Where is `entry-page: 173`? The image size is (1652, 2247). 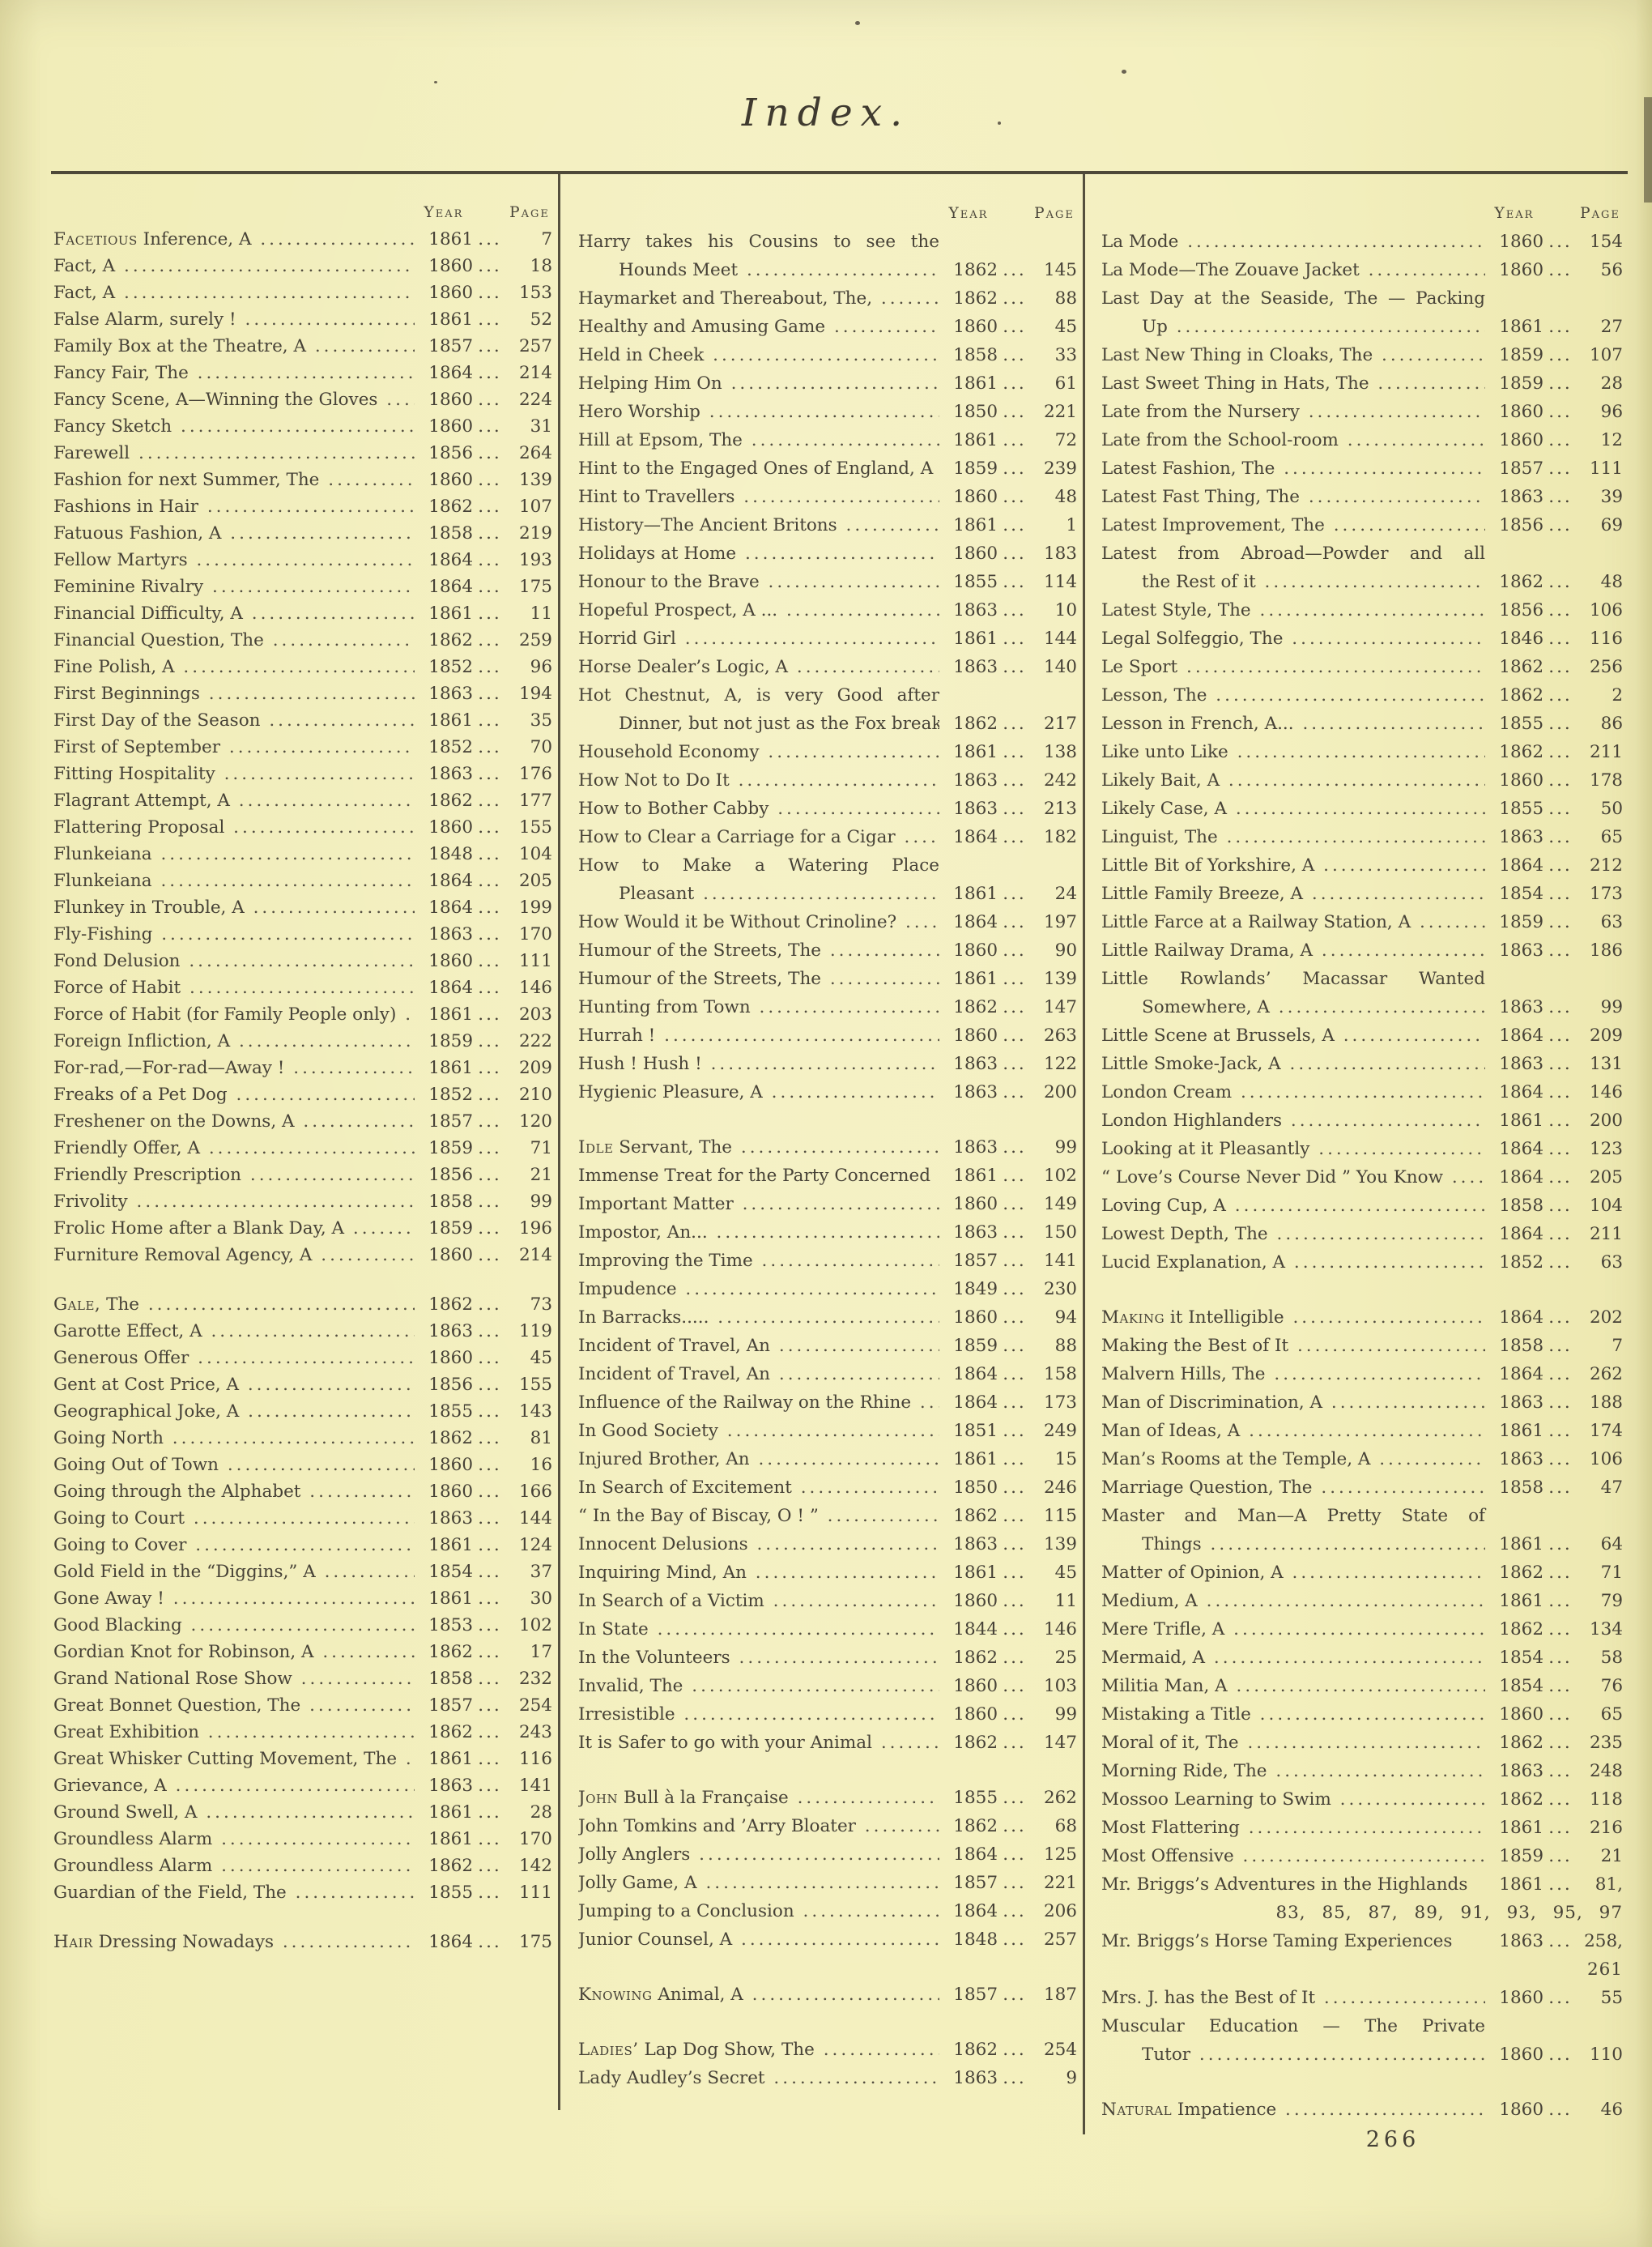 entry-page: 173 is located at coordinates (1606, 894).